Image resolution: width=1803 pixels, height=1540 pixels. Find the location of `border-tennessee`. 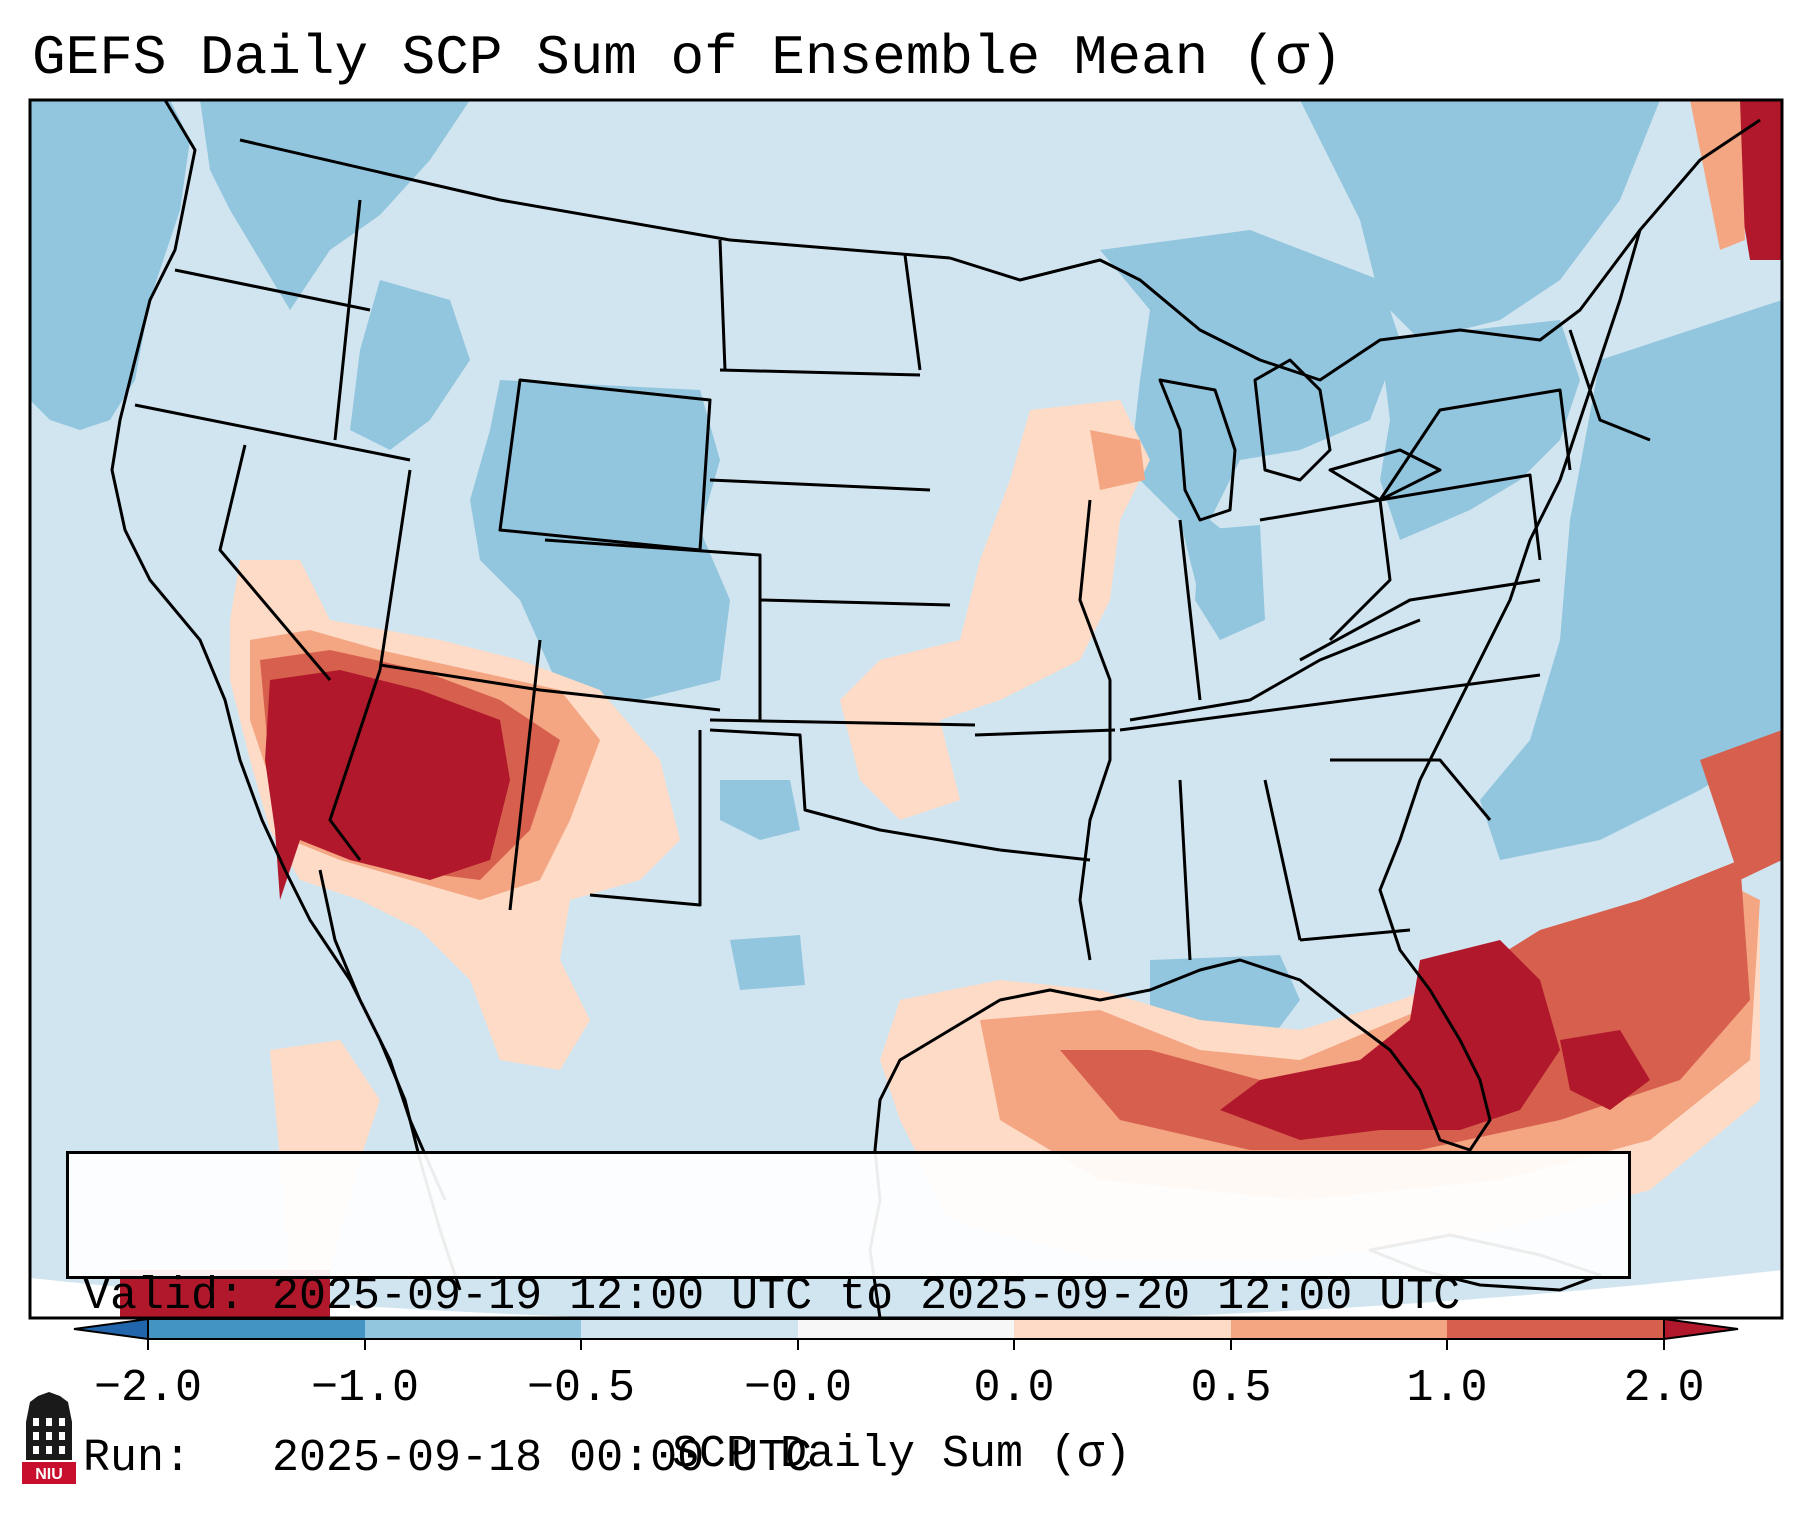

border-tennessee is located at coordinates (1330, 702).